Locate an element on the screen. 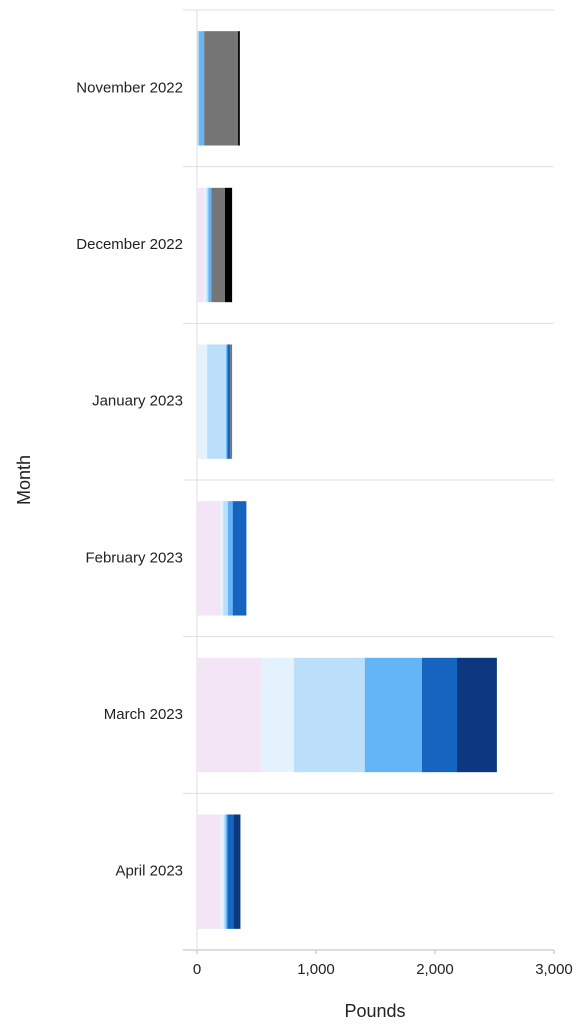 The image size is (577, 1026). y-tick-label: April 2023 is located at coordinates (149, 871).